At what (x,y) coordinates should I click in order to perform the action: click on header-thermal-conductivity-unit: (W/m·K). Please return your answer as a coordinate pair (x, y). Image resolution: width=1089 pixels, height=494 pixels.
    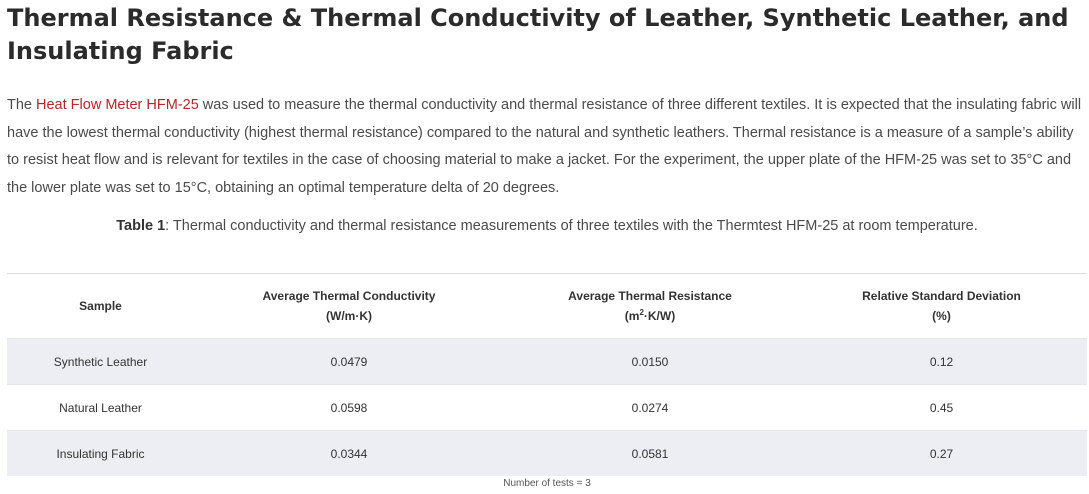
    Looking at the image, I should click on (349, 316).